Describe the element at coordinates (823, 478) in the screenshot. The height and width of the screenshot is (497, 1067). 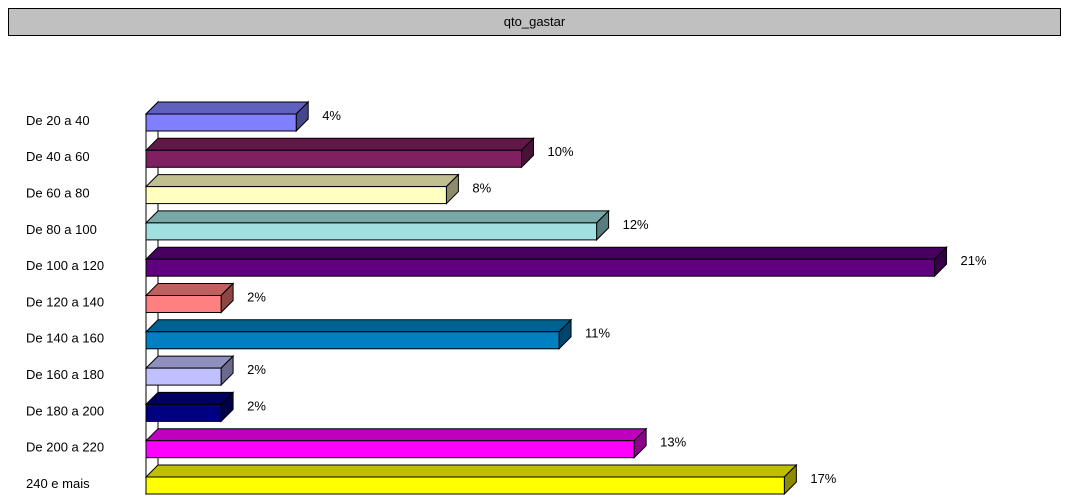
I see `data-label: 17%` at that location.